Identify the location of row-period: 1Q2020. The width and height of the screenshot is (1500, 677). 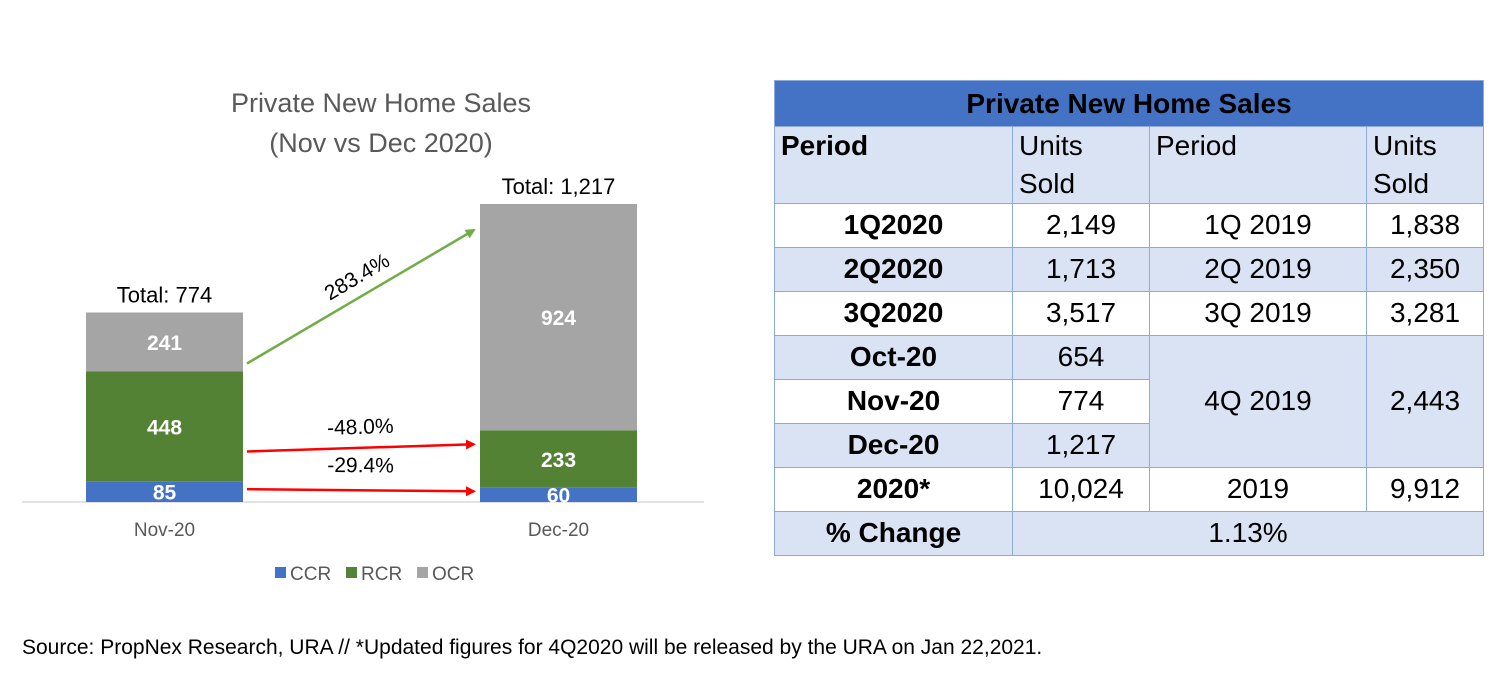
(893, 225).